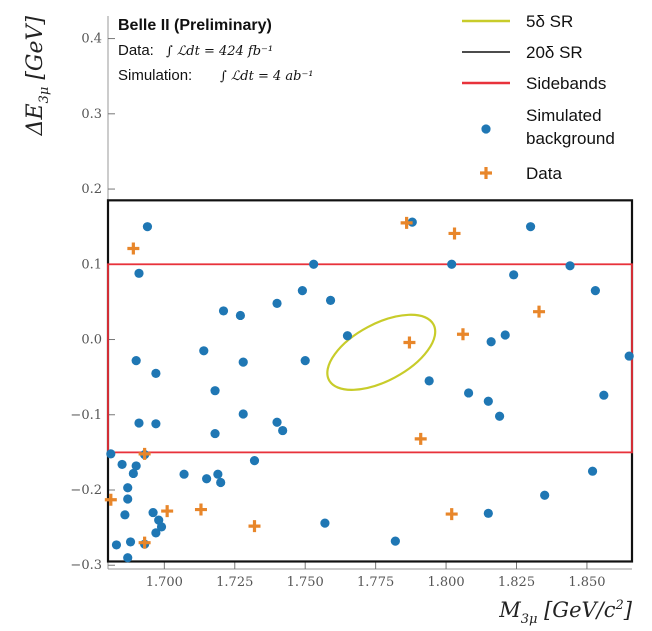 The height and width of the screenshot is (631, 652). I want to click on y-tick-label: −0.3, so click(86, 565).